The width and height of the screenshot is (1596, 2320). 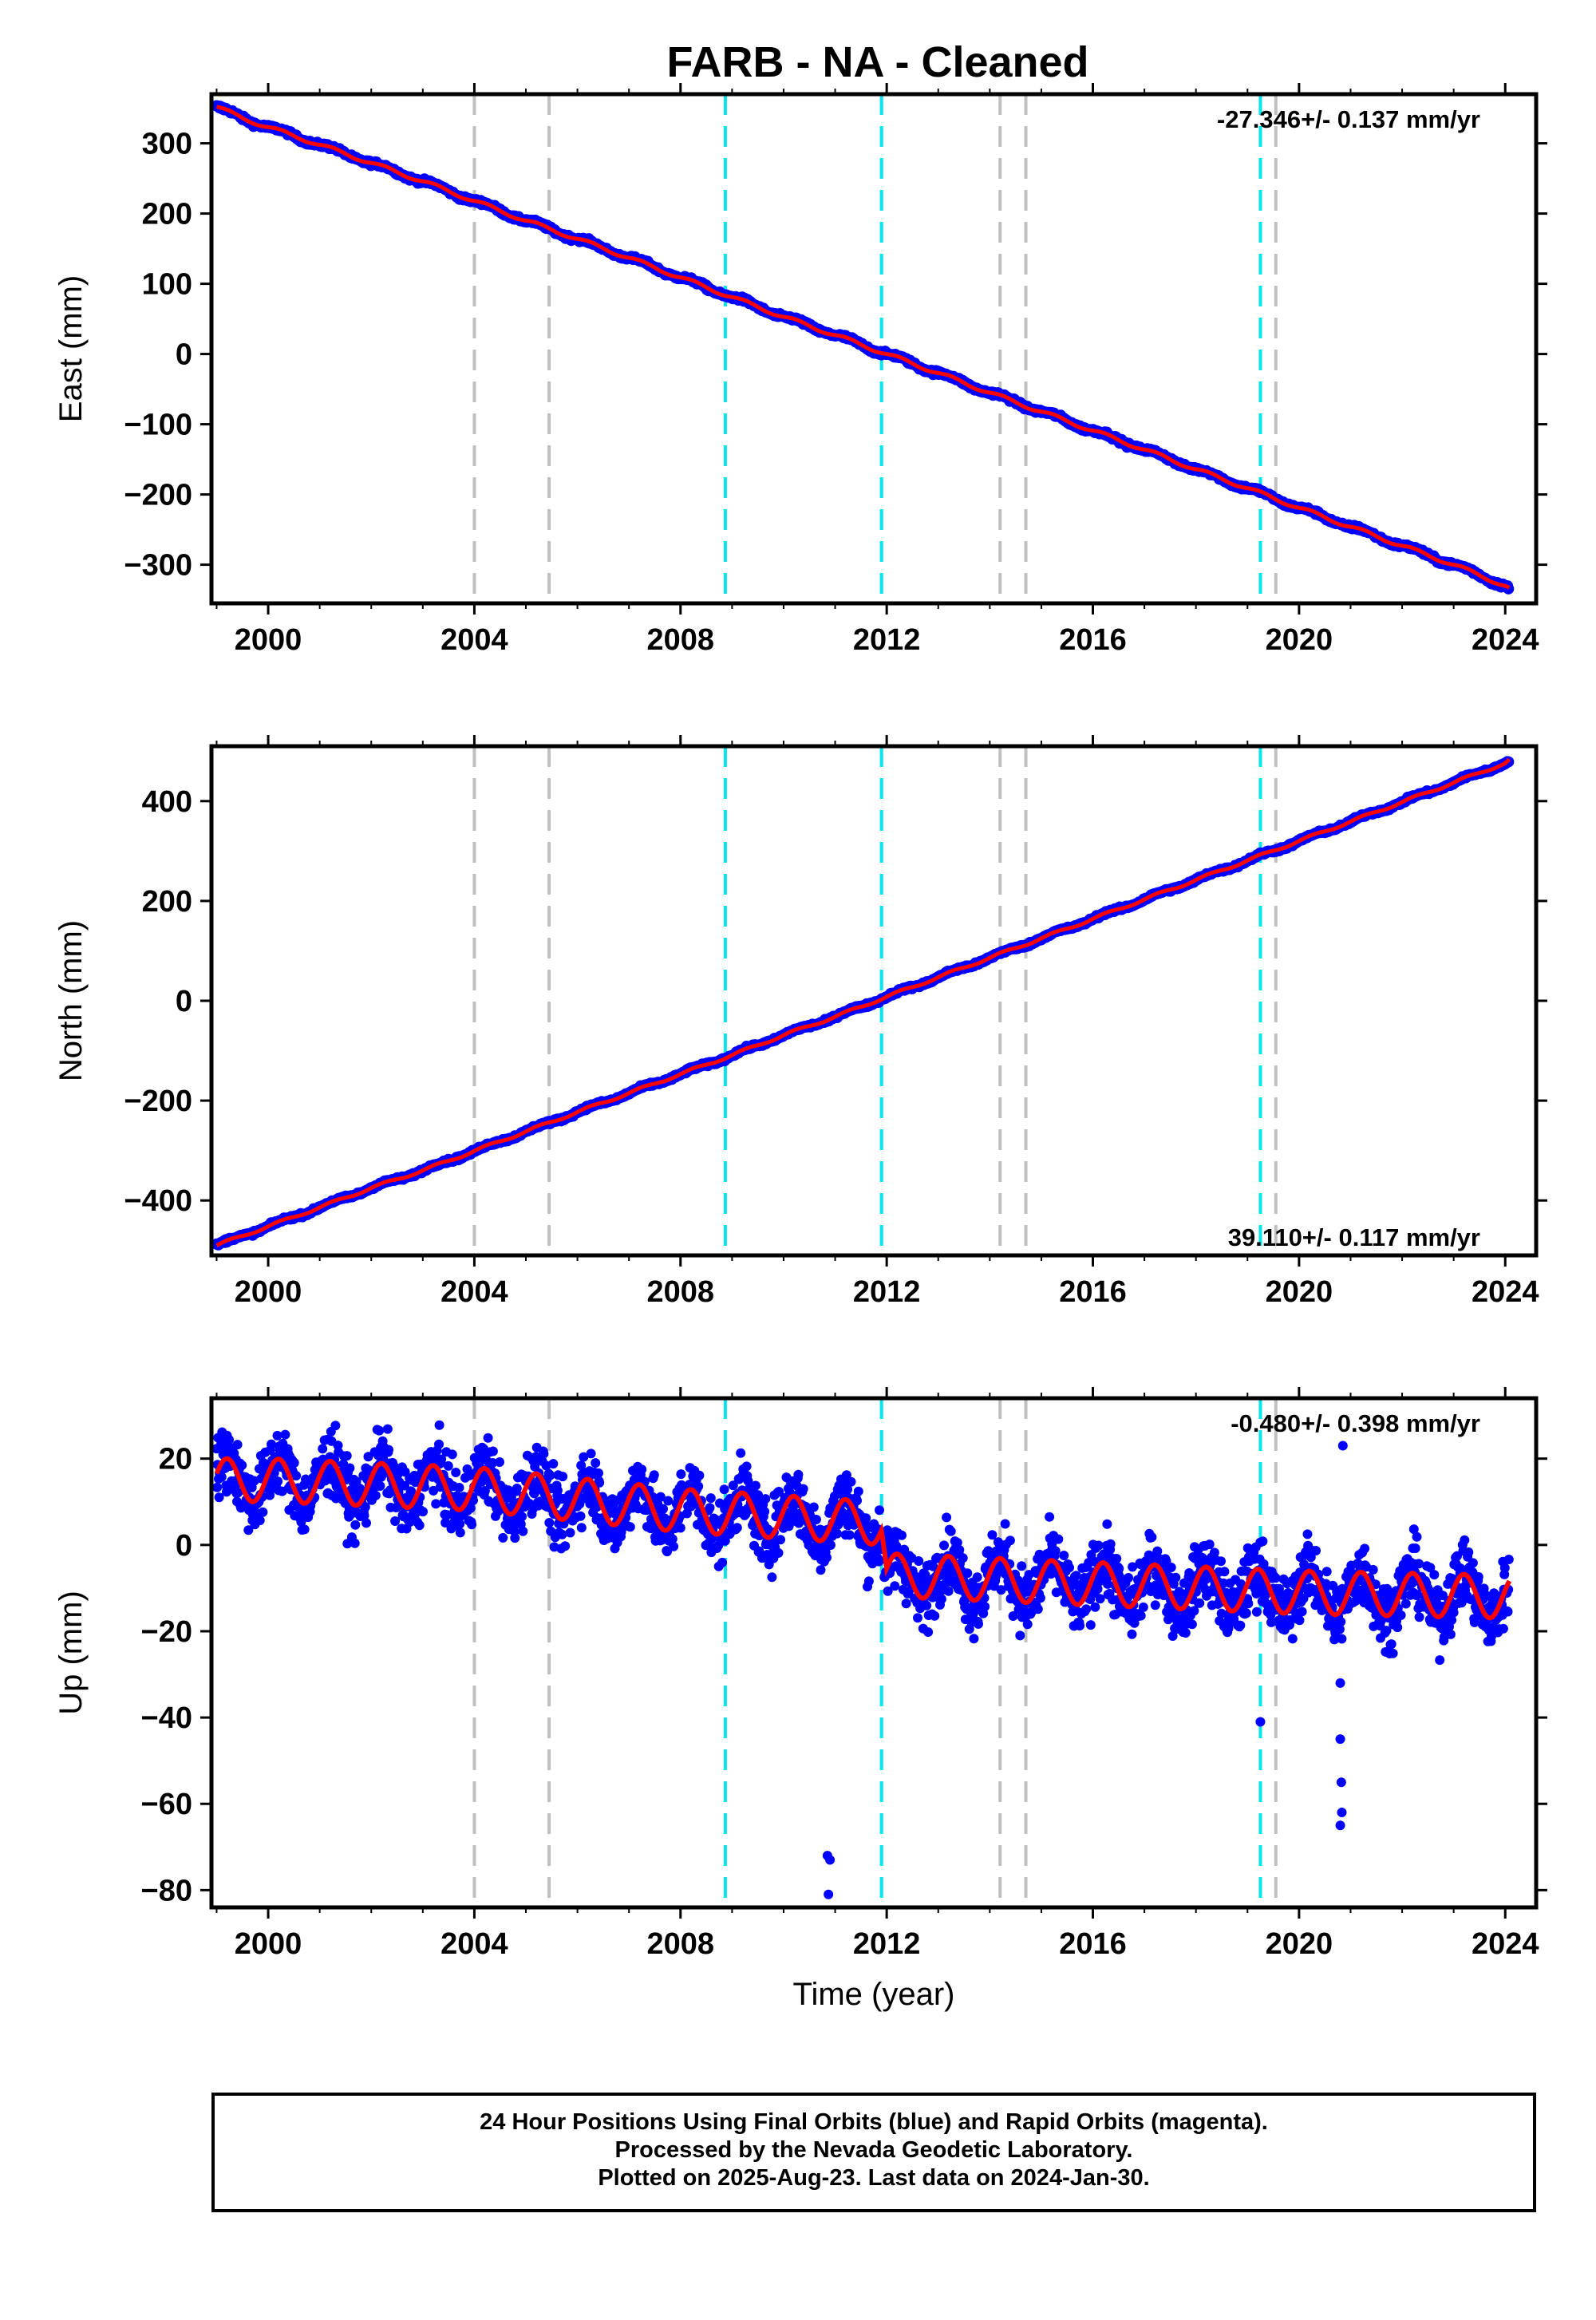 What do you see at coordinates (167, 802) in the screenshot?
I see `y-tick-label: 400` at bounding box center [167, 802].